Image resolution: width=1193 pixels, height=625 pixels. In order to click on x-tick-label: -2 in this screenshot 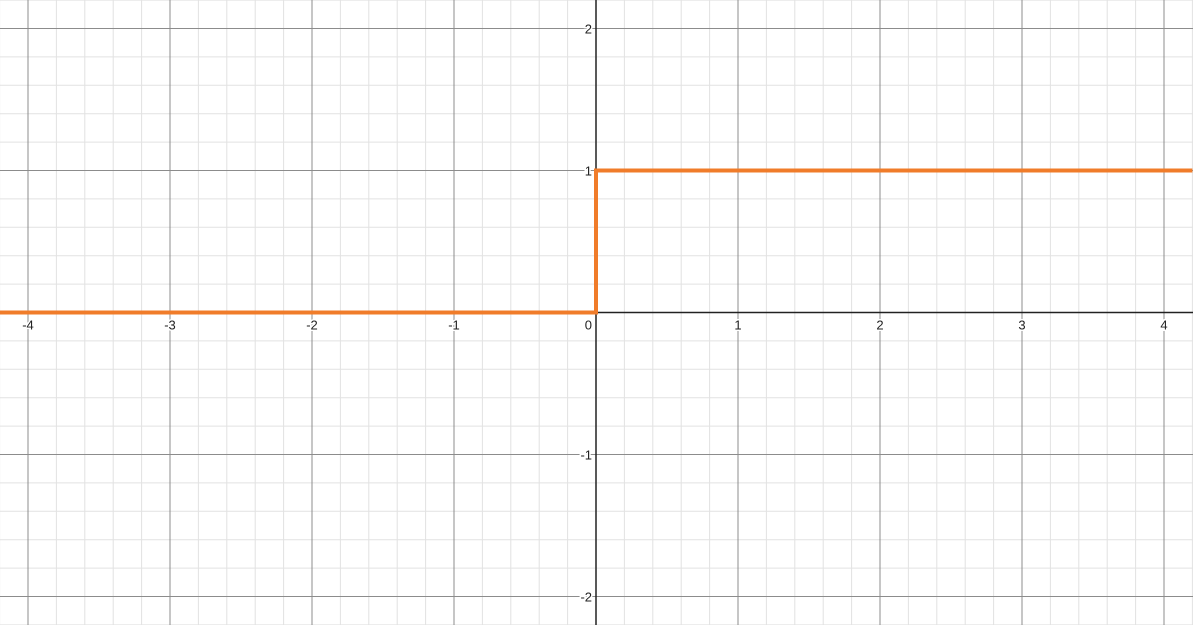, I will do `click(312, 325)`.